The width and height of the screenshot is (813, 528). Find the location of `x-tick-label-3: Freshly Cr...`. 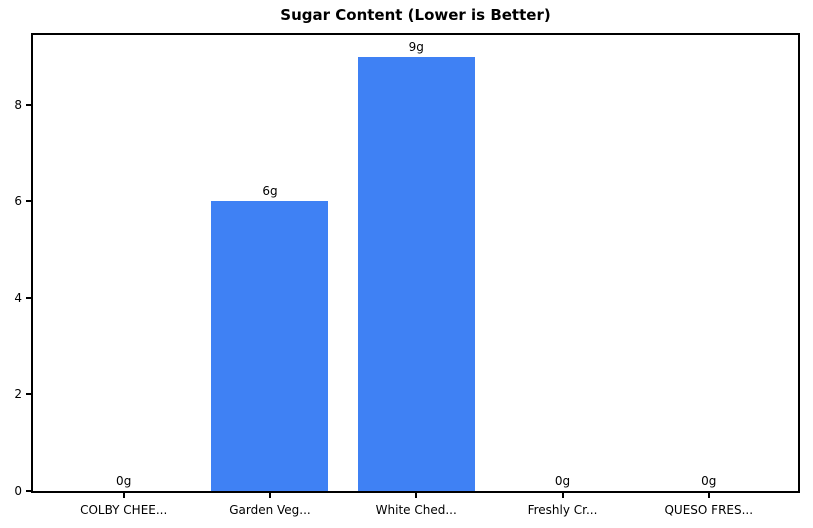

x-tick-label-3: Freshly Cr... is located at coordinates (562, 510).